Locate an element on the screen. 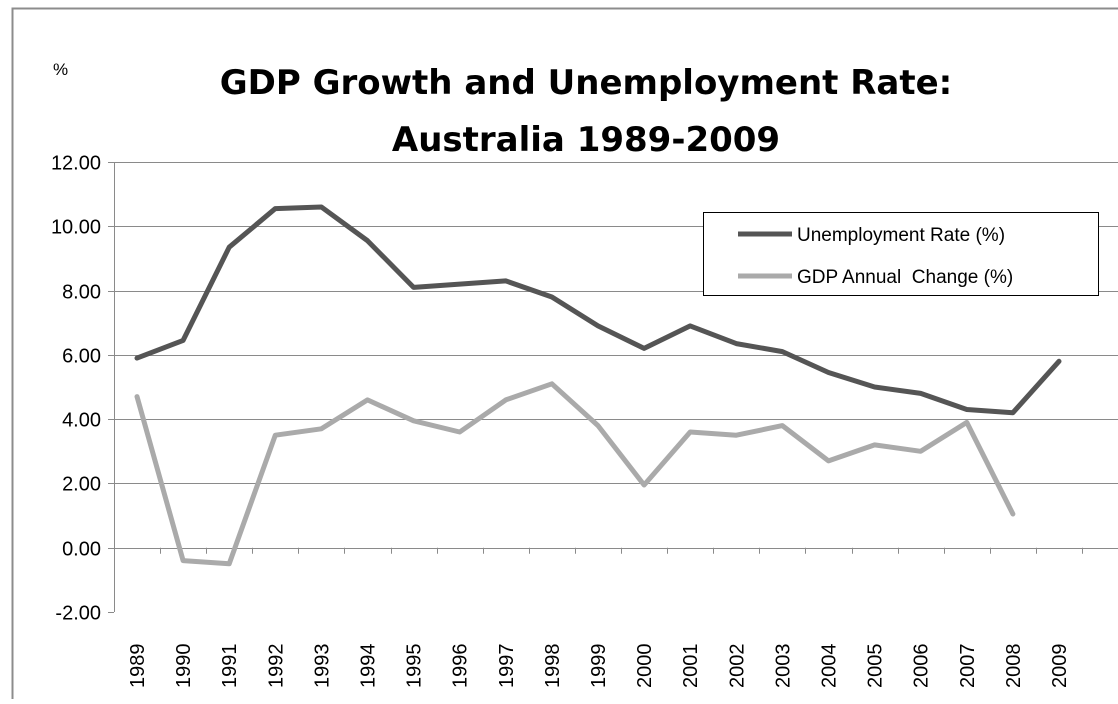 The width and height of the screenshot is (1118, 704). x-tick-label: 2001 is located at coordinates (691, 666).